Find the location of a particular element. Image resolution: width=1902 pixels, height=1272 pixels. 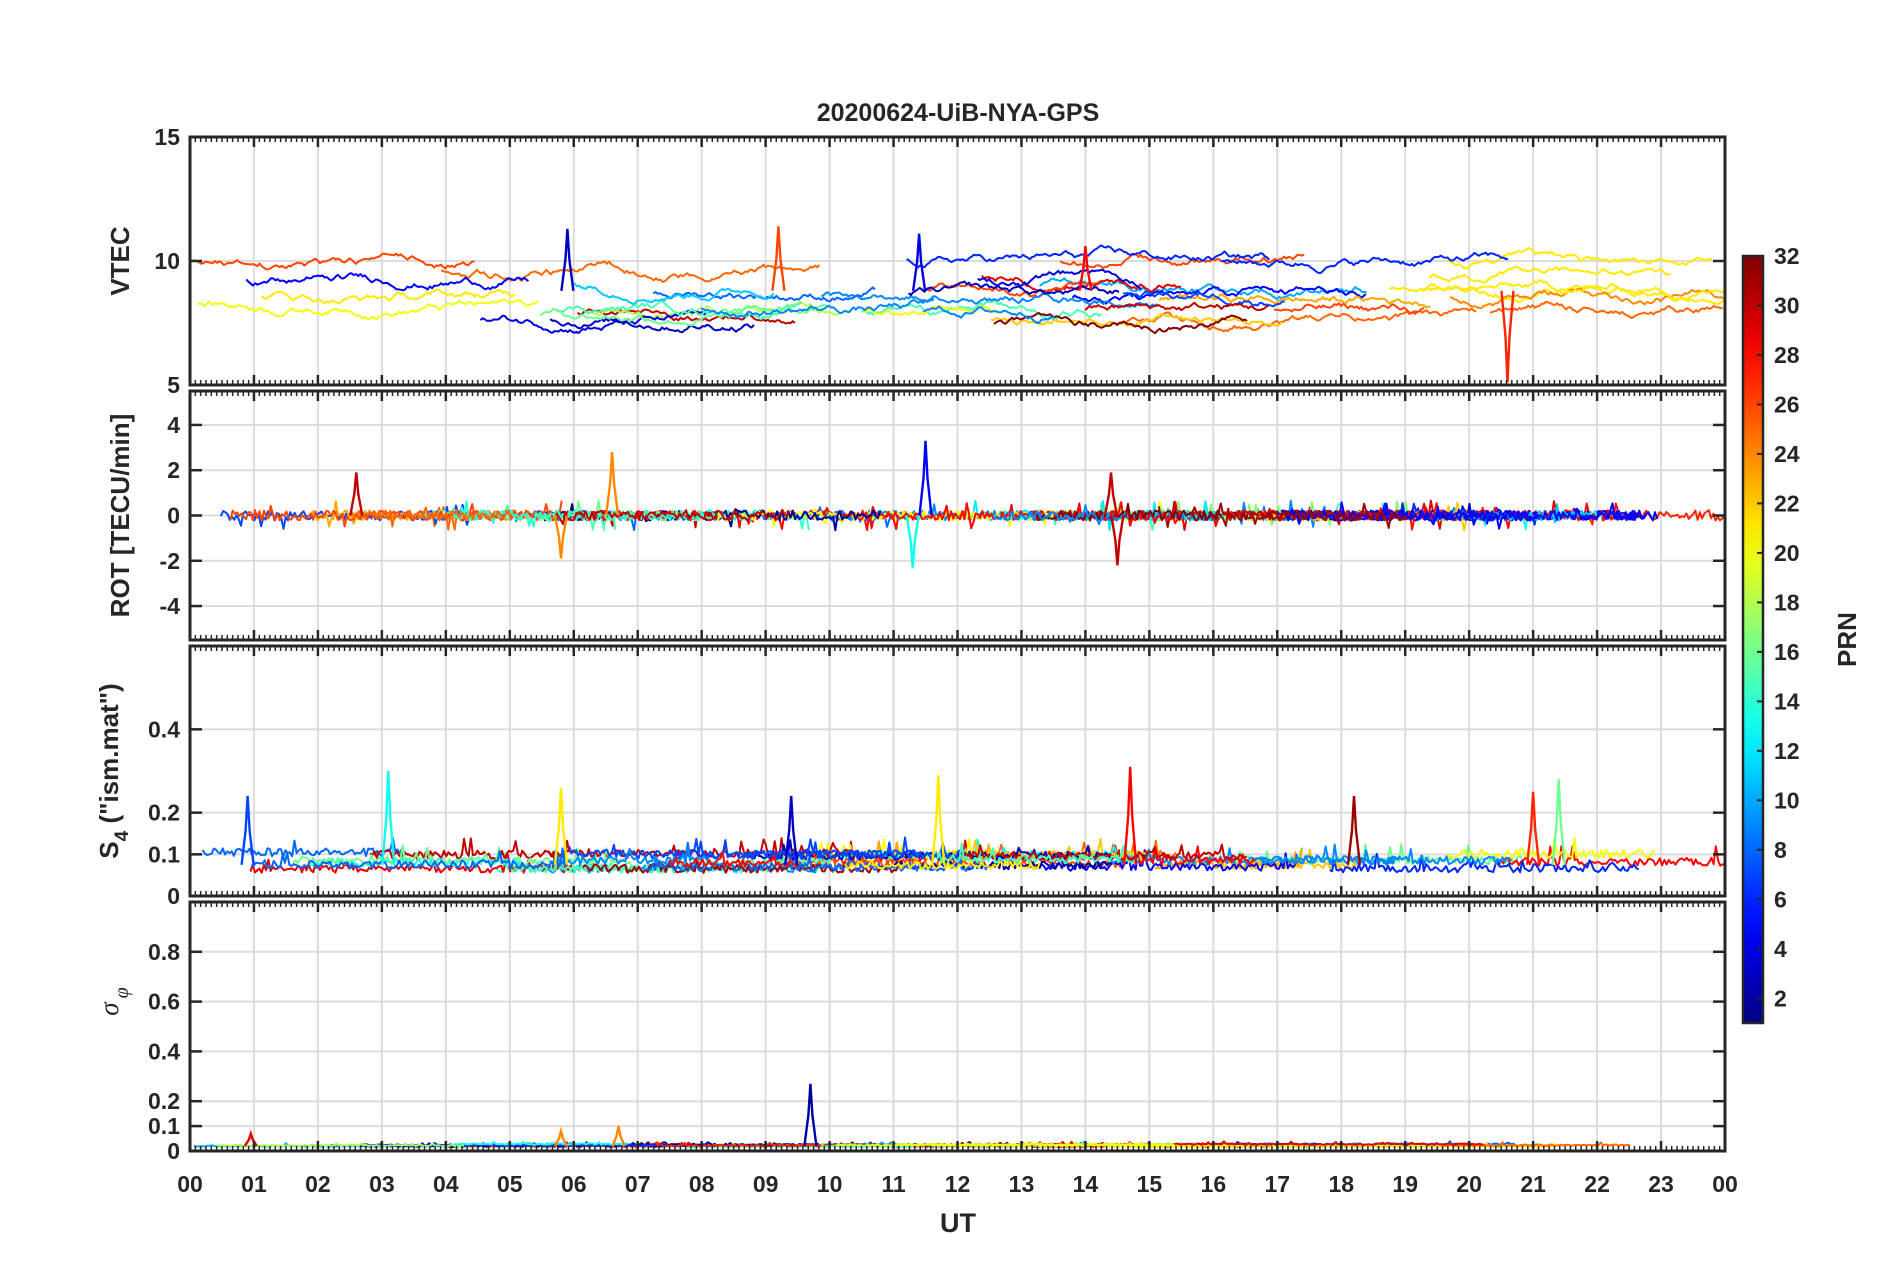

x-tick-label: 11 is located at coordinates (893, 1184).